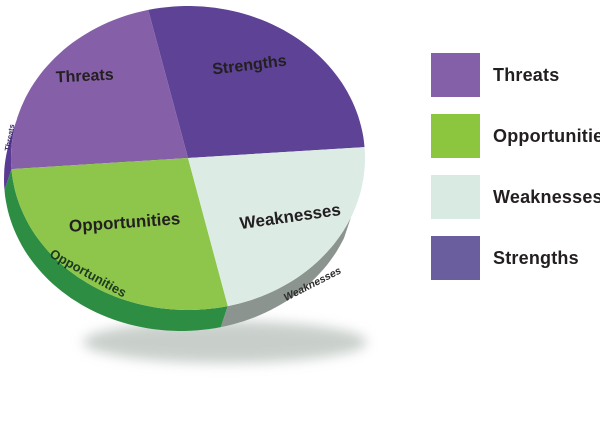  I want to click on legend-label-strengths: Strengths, so click(536, 257).